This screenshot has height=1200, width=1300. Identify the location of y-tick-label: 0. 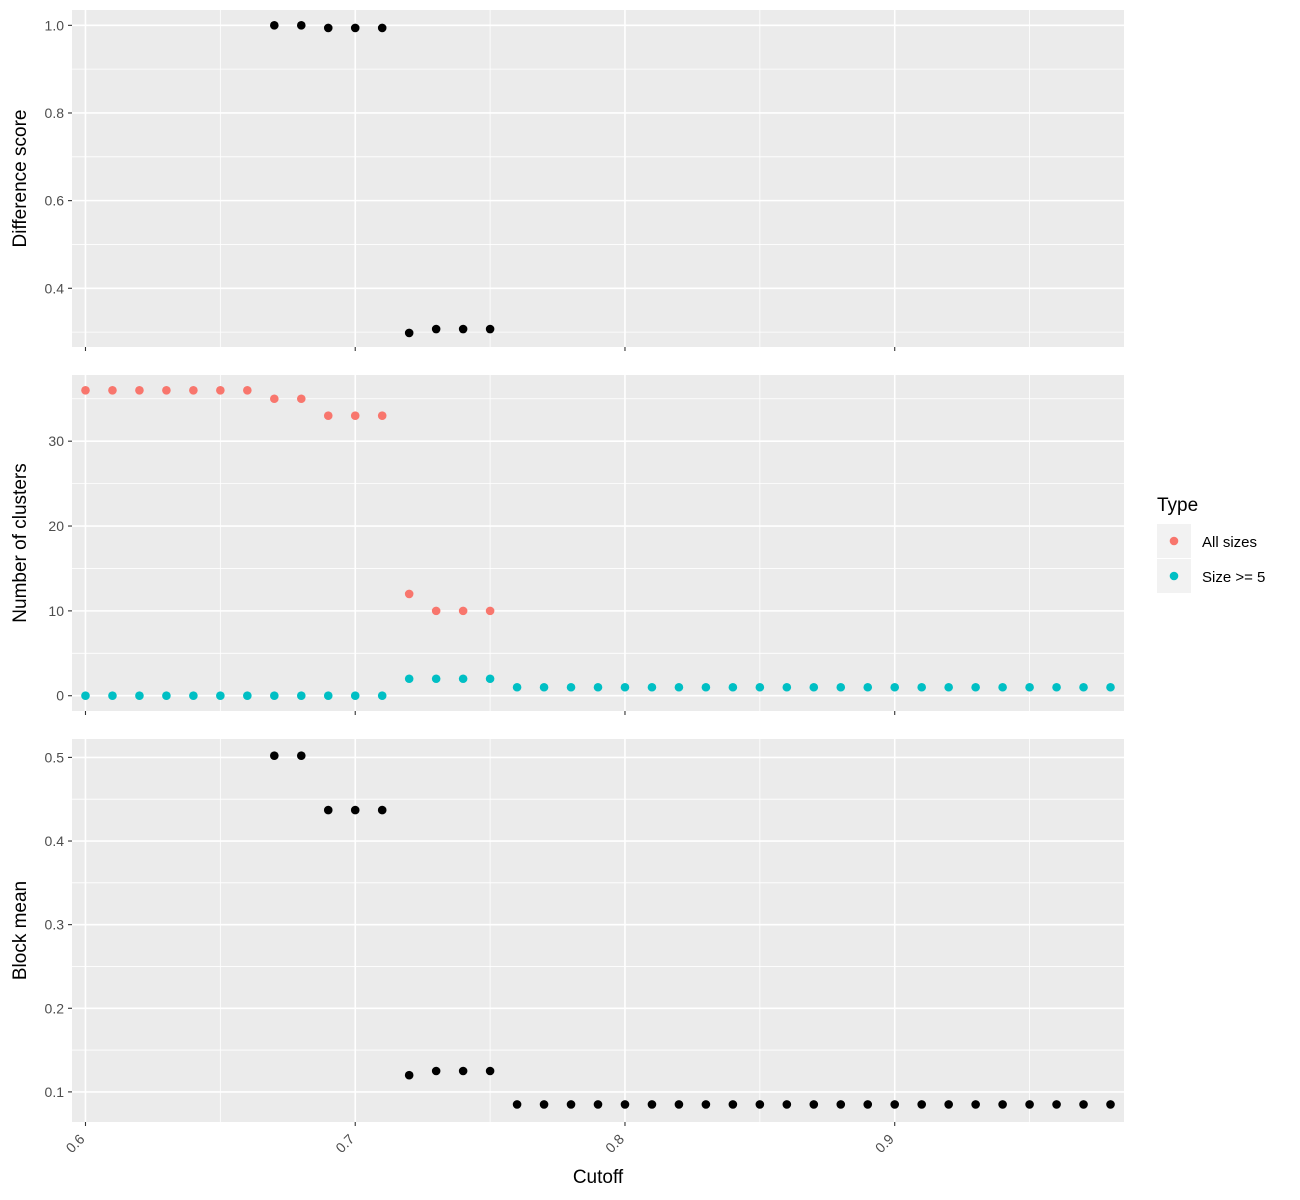
(60, 696).